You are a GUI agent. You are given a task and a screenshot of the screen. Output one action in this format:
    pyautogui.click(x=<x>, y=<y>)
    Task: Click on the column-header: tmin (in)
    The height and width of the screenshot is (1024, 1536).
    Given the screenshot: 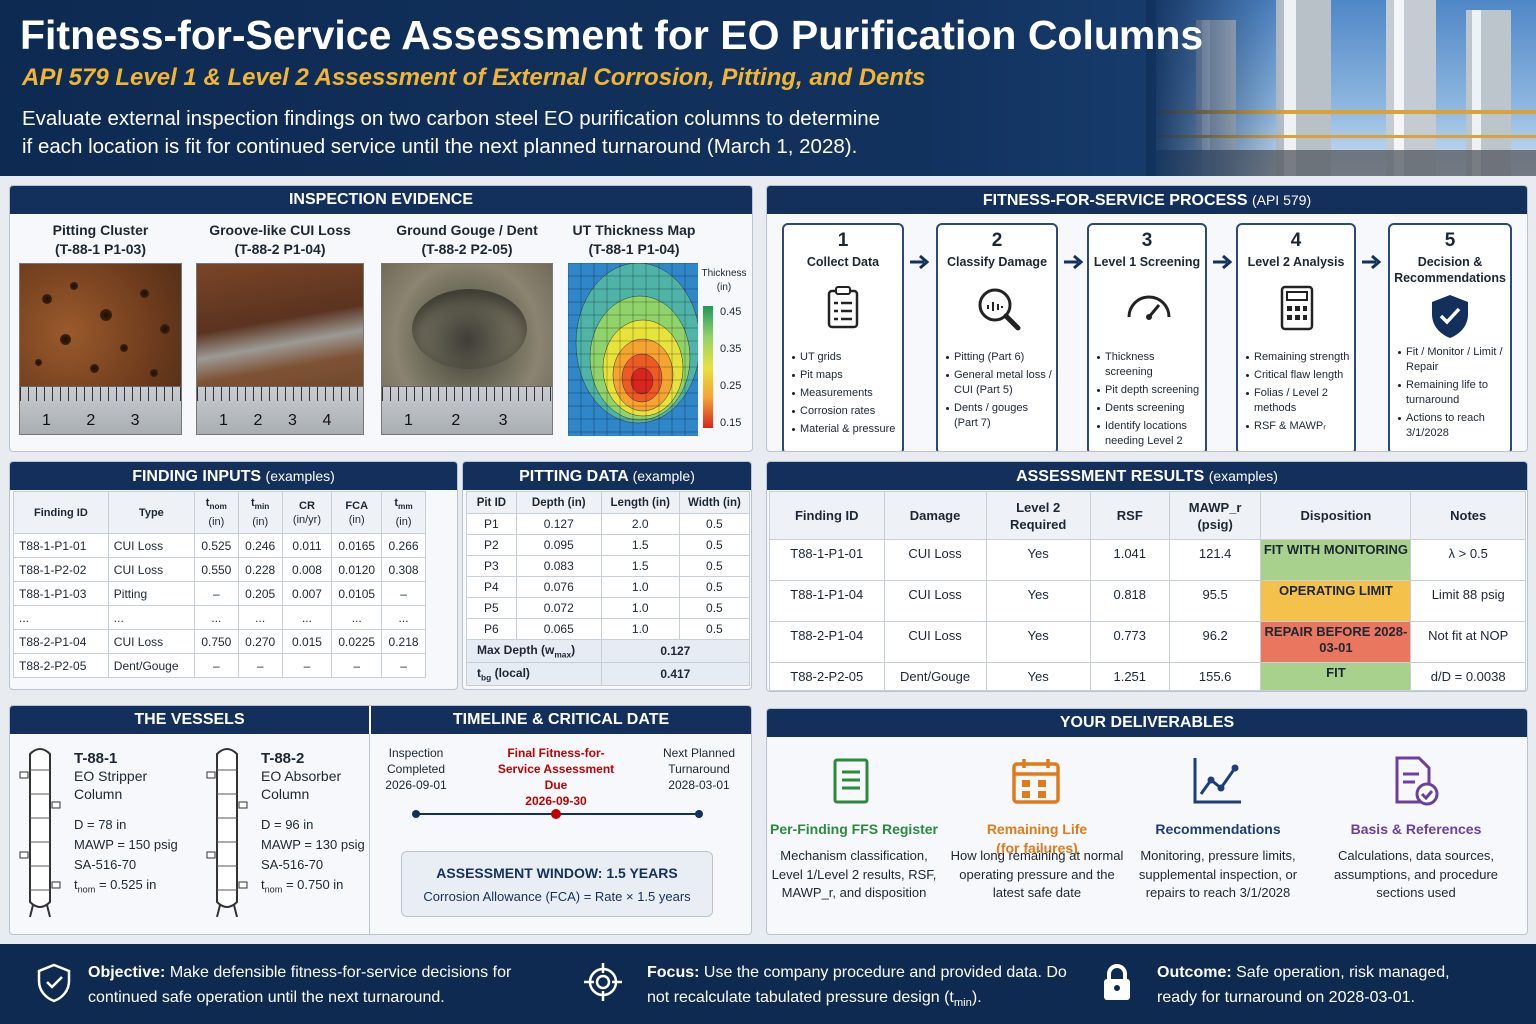 What is the action you would take?
    pyautogui.click(x=260, y=512)
    